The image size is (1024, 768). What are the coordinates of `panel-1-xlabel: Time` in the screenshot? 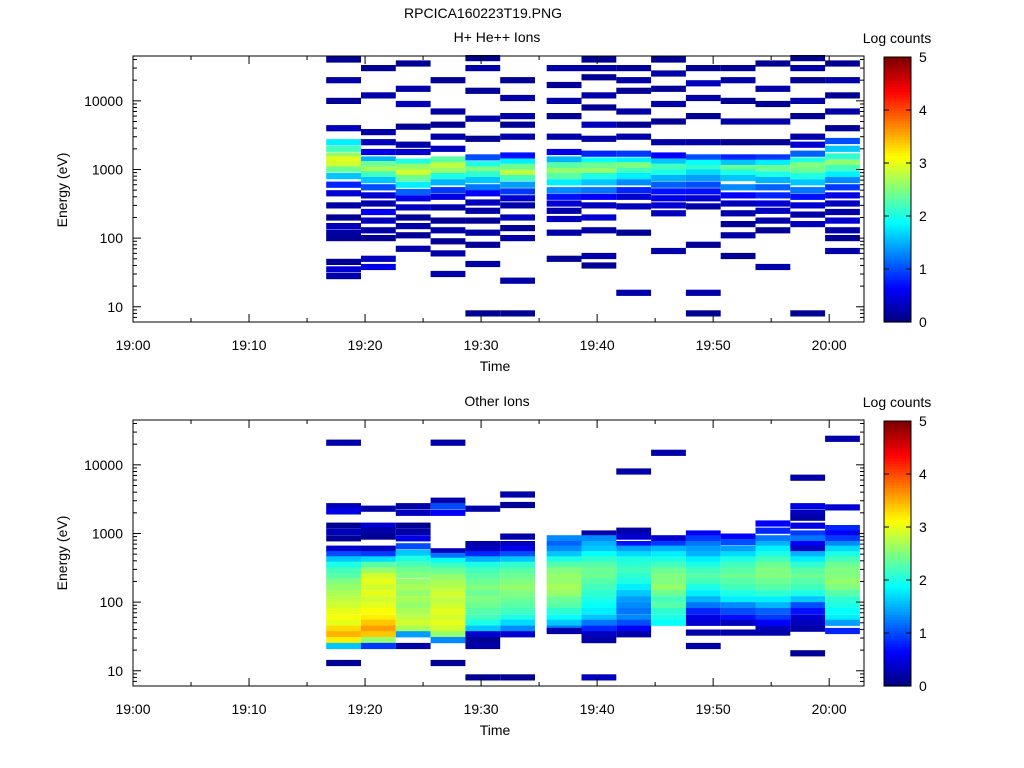 It's located at (495, 366).